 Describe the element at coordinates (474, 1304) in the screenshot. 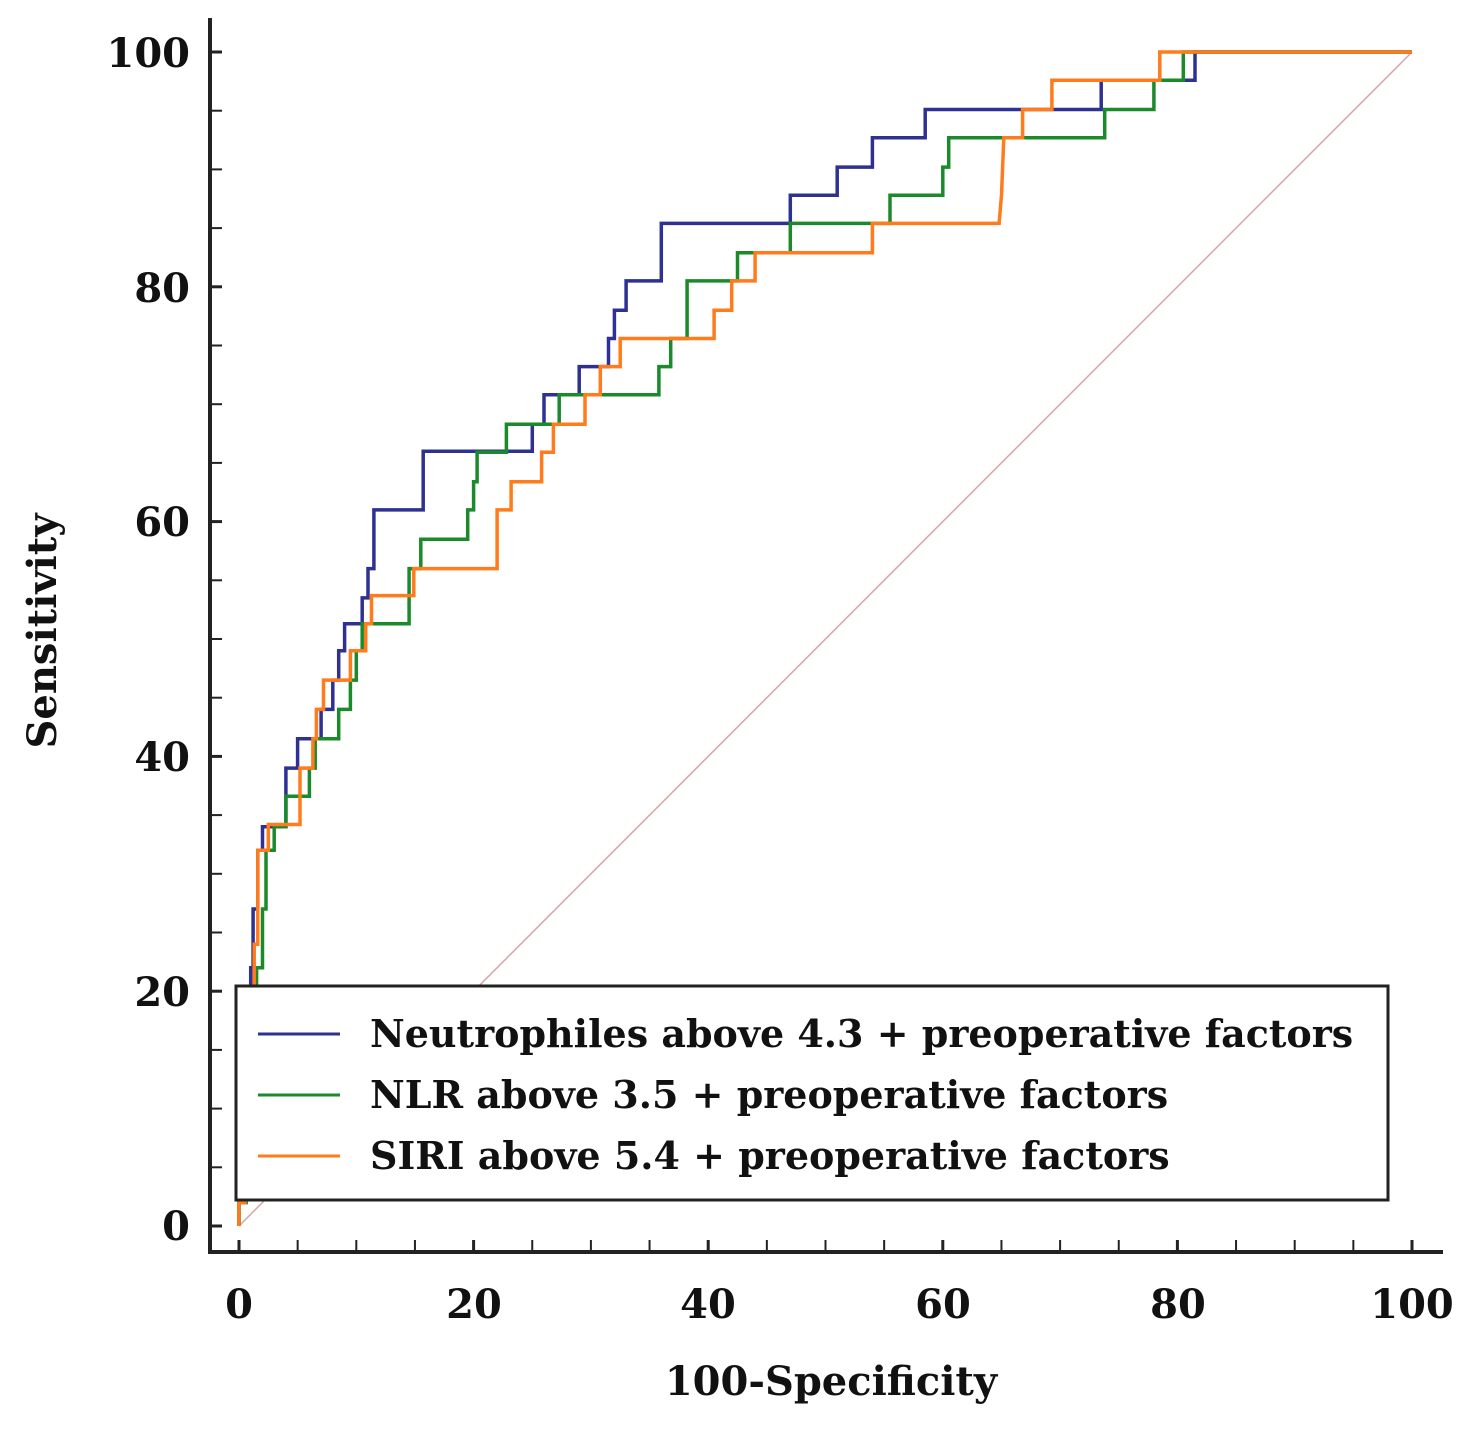

I see `x-tick-label: 20` at that location.